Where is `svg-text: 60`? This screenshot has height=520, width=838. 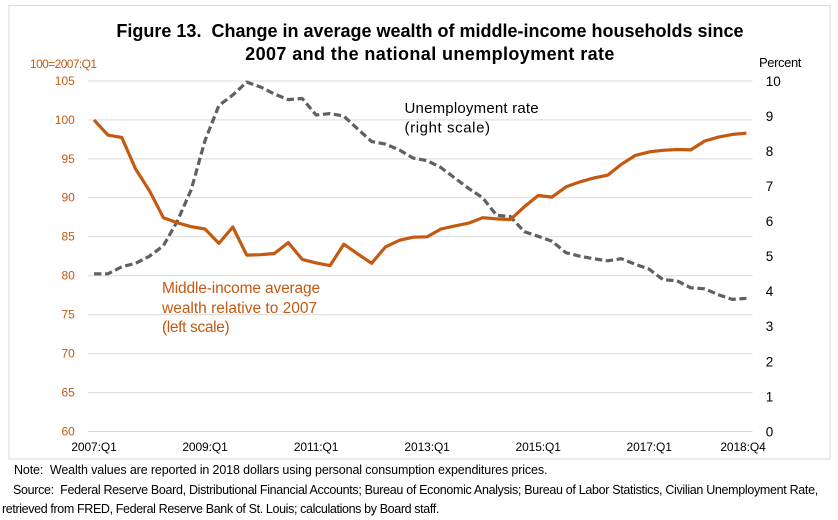
svg-text: 60 is located at coordinates (68, 431).